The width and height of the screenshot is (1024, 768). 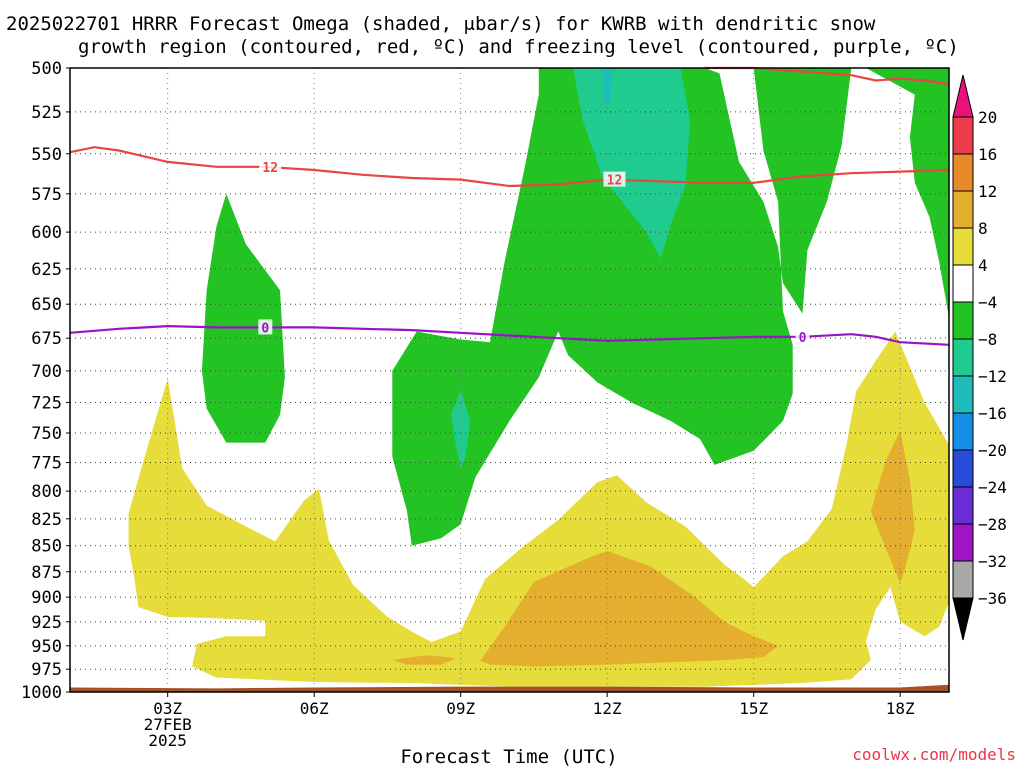 I want to click on y-tick-label-500: 500, so click(x=46, y=69).